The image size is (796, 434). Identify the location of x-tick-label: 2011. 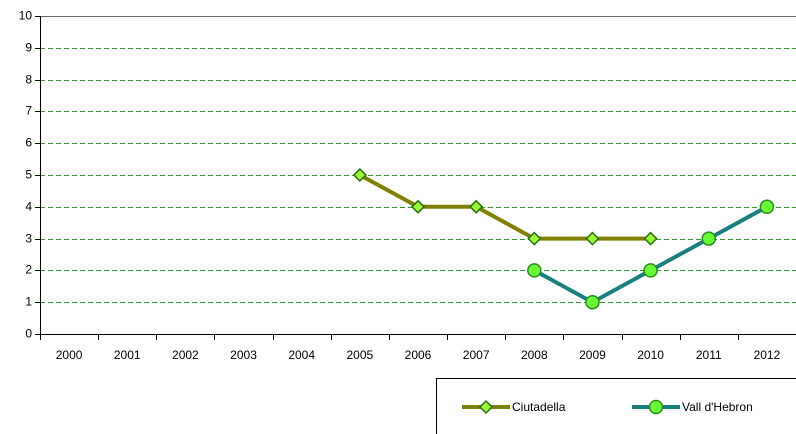
(709, 355).